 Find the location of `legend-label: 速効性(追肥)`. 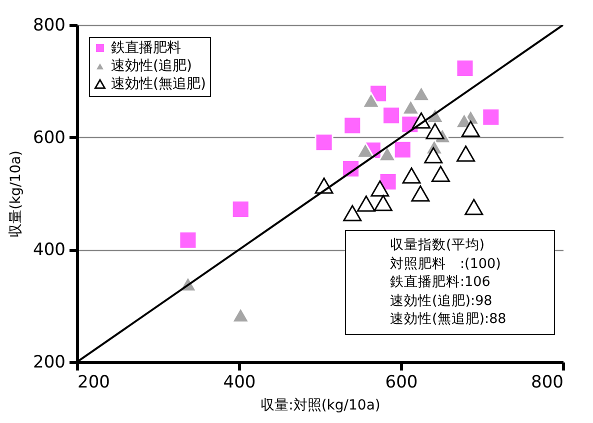

legend-label: 速効性(追肥) is located at coordinates (151, 66).